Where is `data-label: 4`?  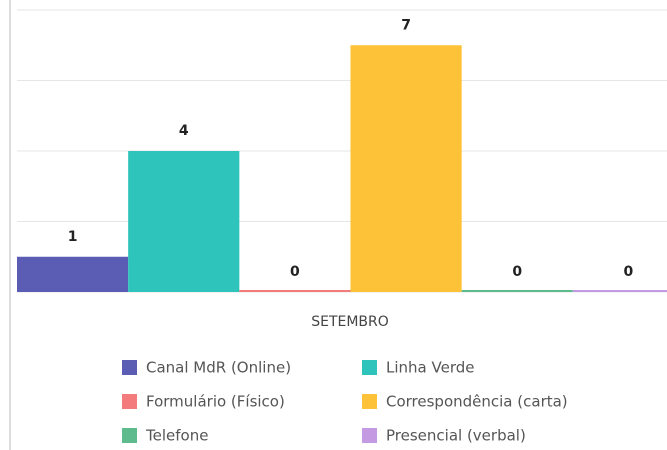
data-label: 4 is located at coordinates (184, 131).